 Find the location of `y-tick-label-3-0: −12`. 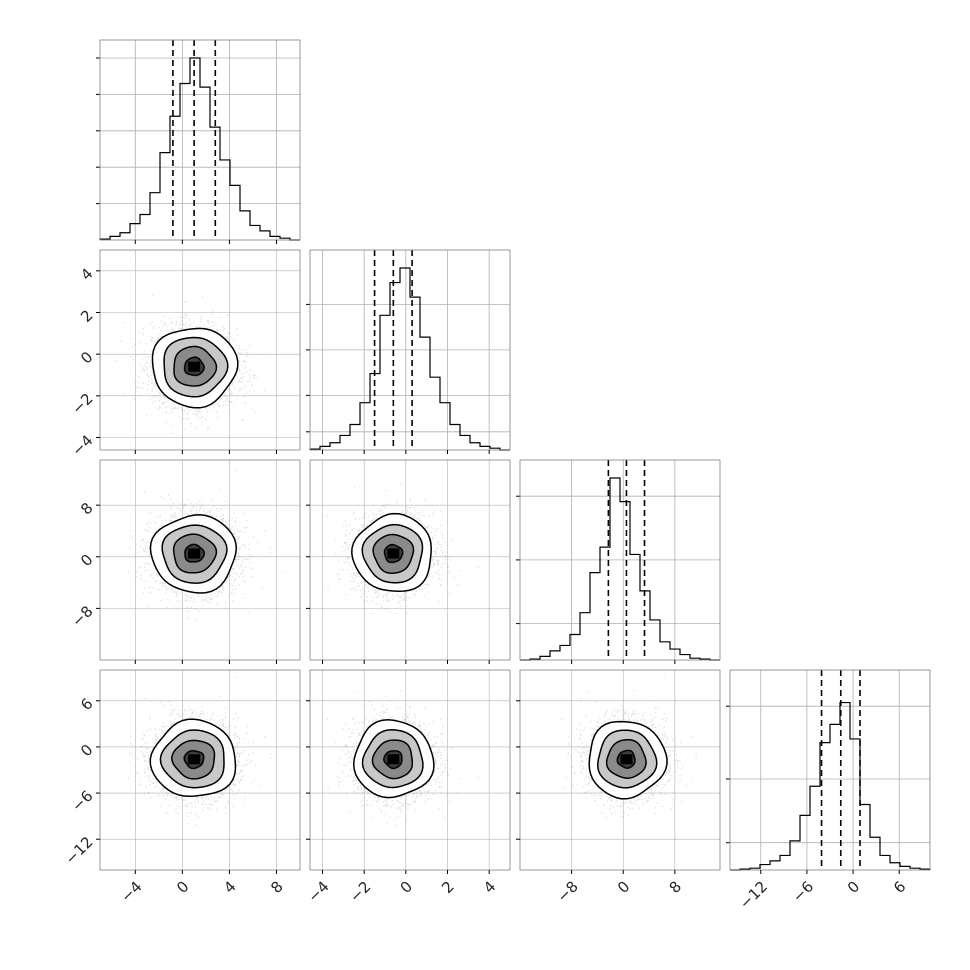

y-tick-label-3-0: −12 is located at coordinates (78, 850).